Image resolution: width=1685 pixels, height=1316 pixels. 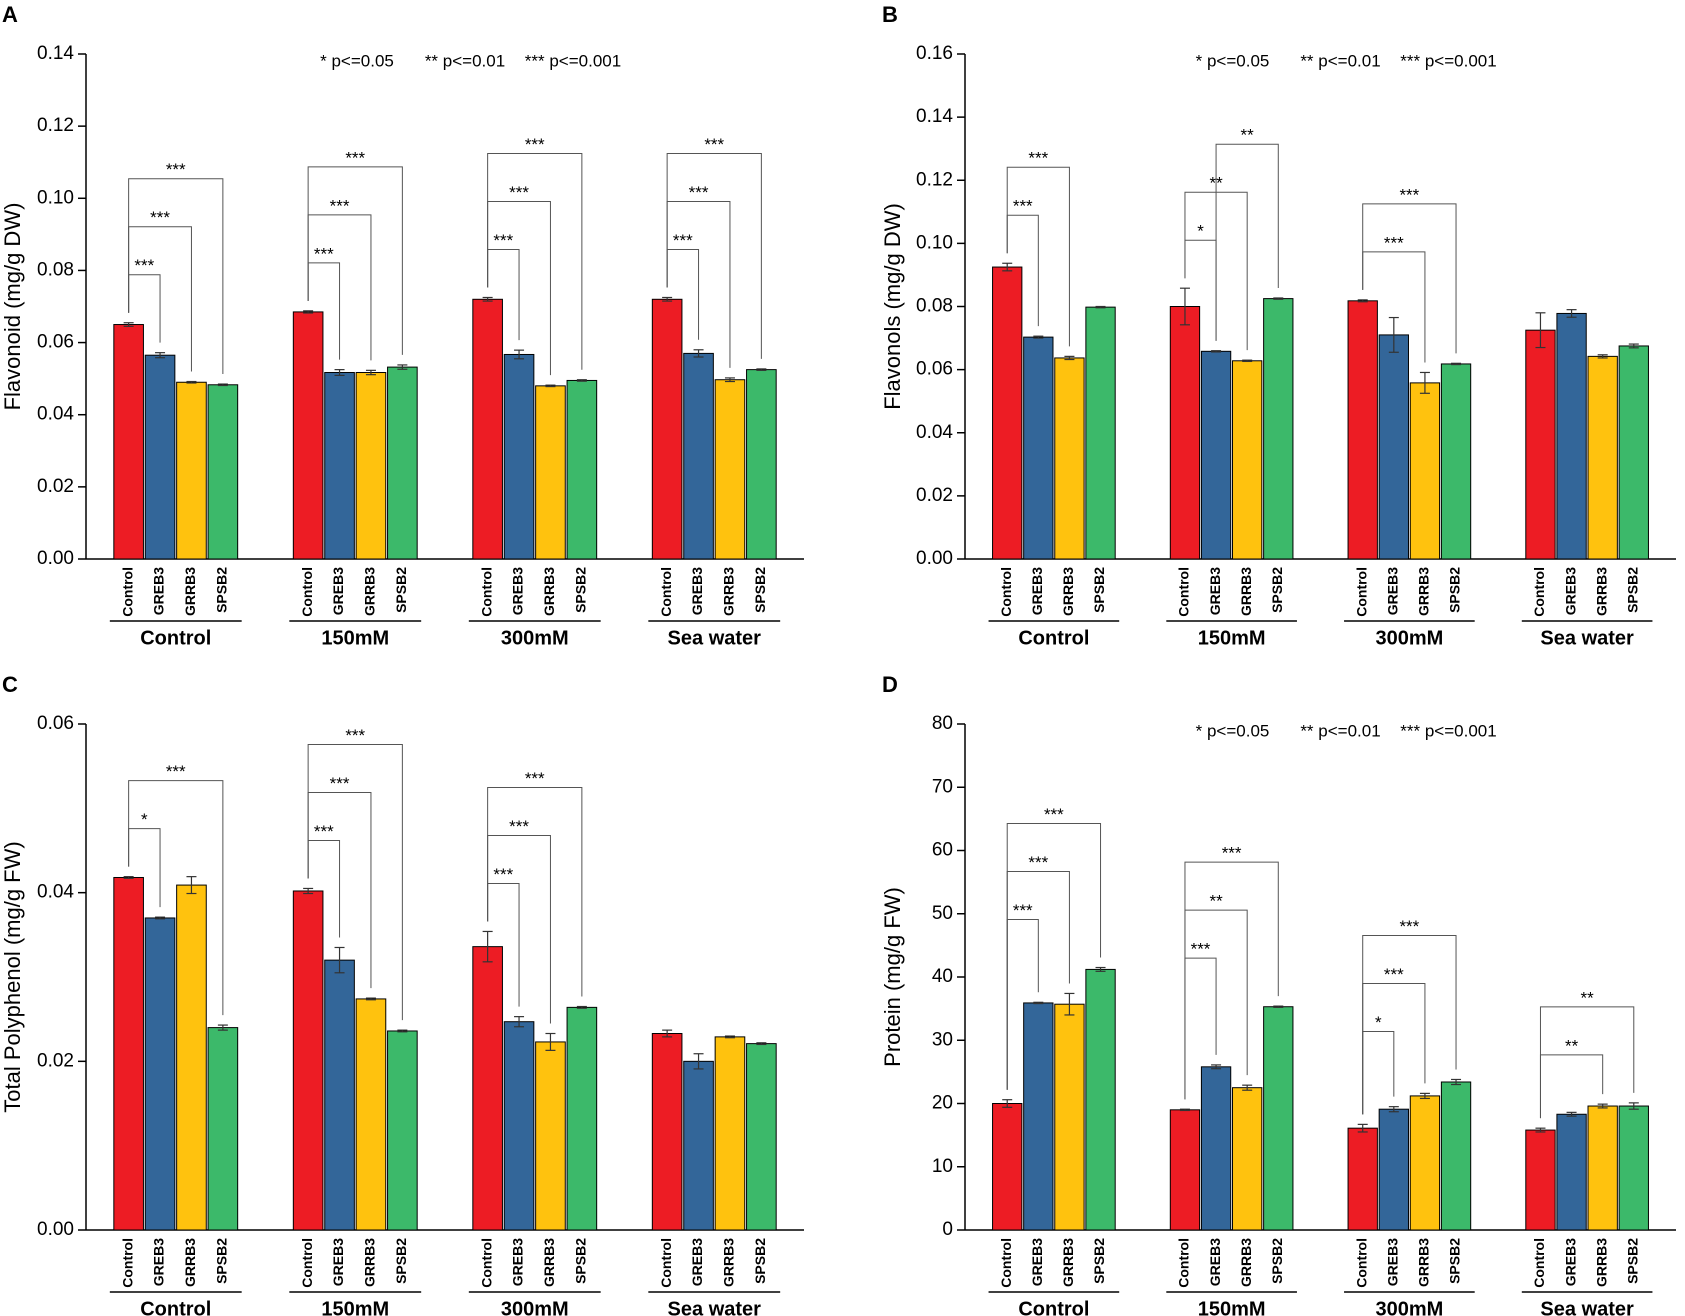 I want to click on panel-label: A, so click(x=10, y=14).